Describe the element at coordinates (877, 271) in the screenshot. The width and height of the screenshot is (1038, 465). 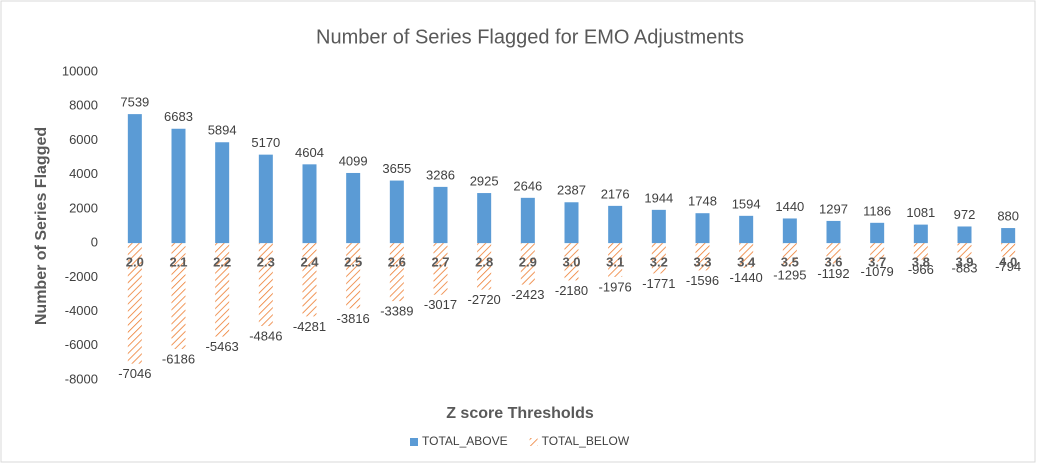
I see `data-label: -1079` at that location.